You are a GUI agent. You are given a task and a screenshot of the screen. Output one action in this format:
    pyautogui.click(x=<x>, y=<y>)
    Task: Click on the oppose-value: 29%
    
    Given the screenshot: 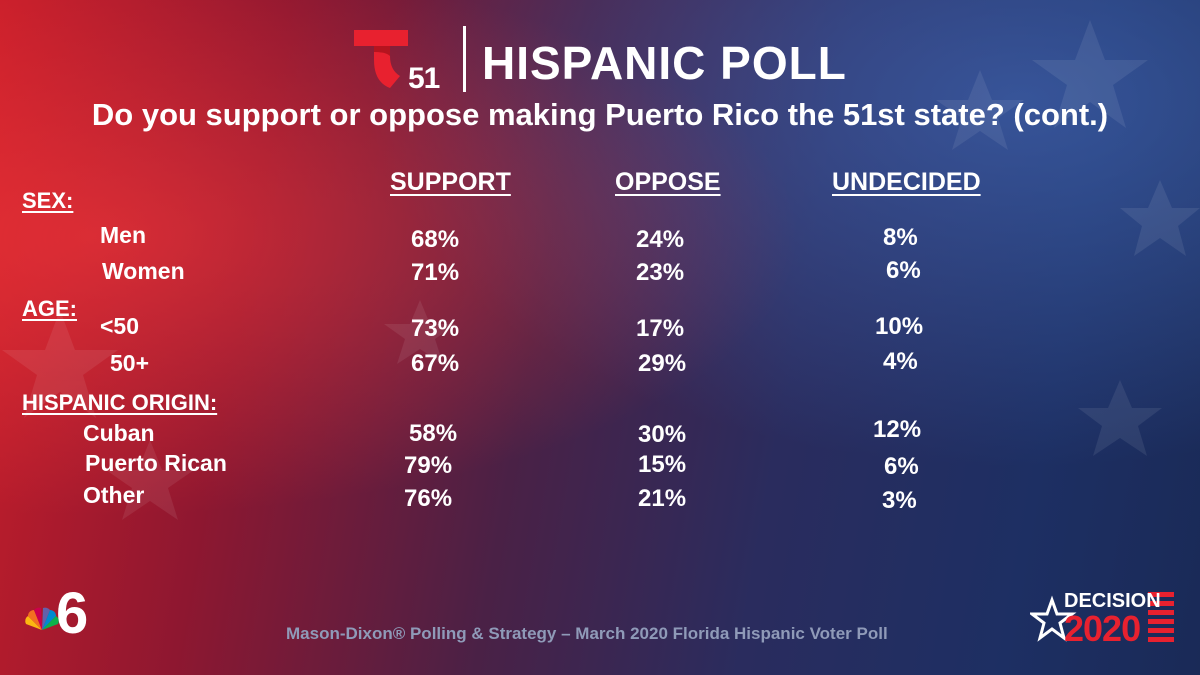 What is the action you would take?
    pyautogui.click(x=662, y=363)
    